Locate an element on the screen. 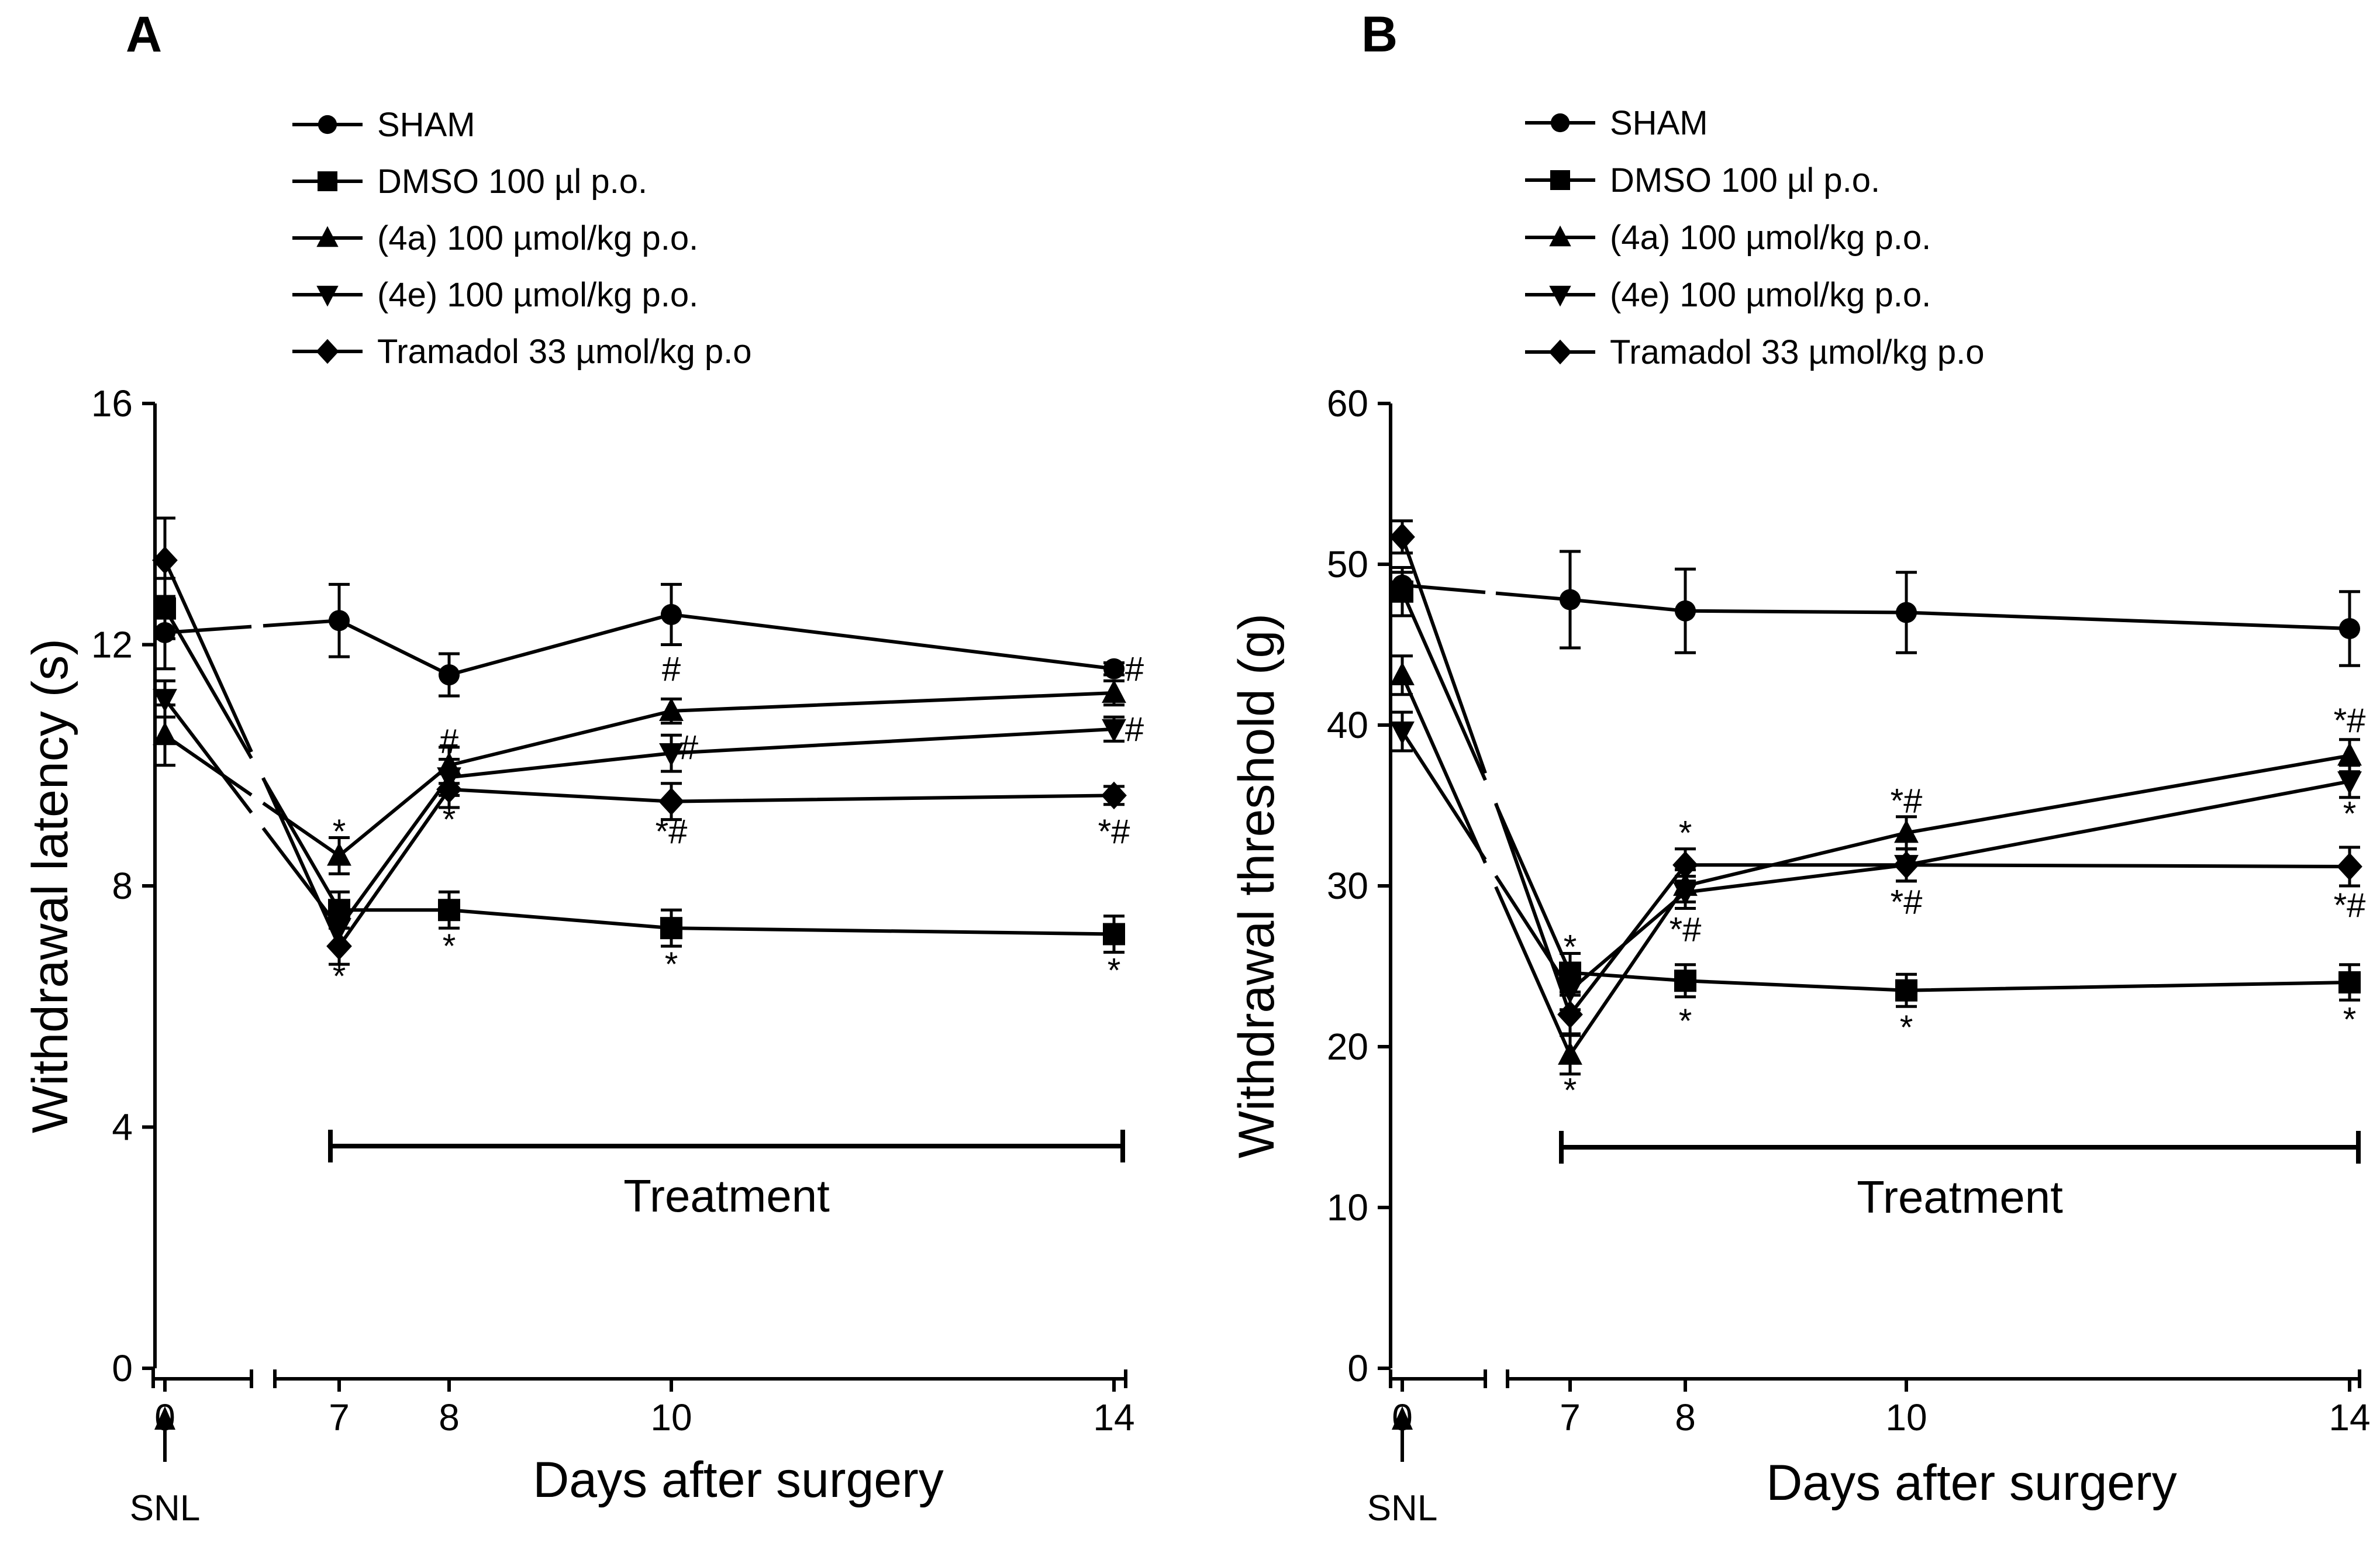 The width and height of the screenshot is (2380, 1563). panel-b-line-sham-post-break is located at coordinates (1533, 596).